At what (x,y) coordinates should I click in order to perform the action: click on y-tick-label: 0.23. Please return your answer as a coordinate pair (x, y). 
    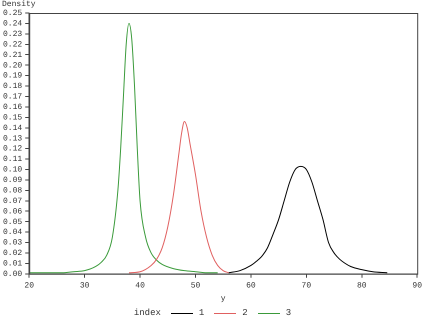
    Looking at the image, I should click on (12, 34).